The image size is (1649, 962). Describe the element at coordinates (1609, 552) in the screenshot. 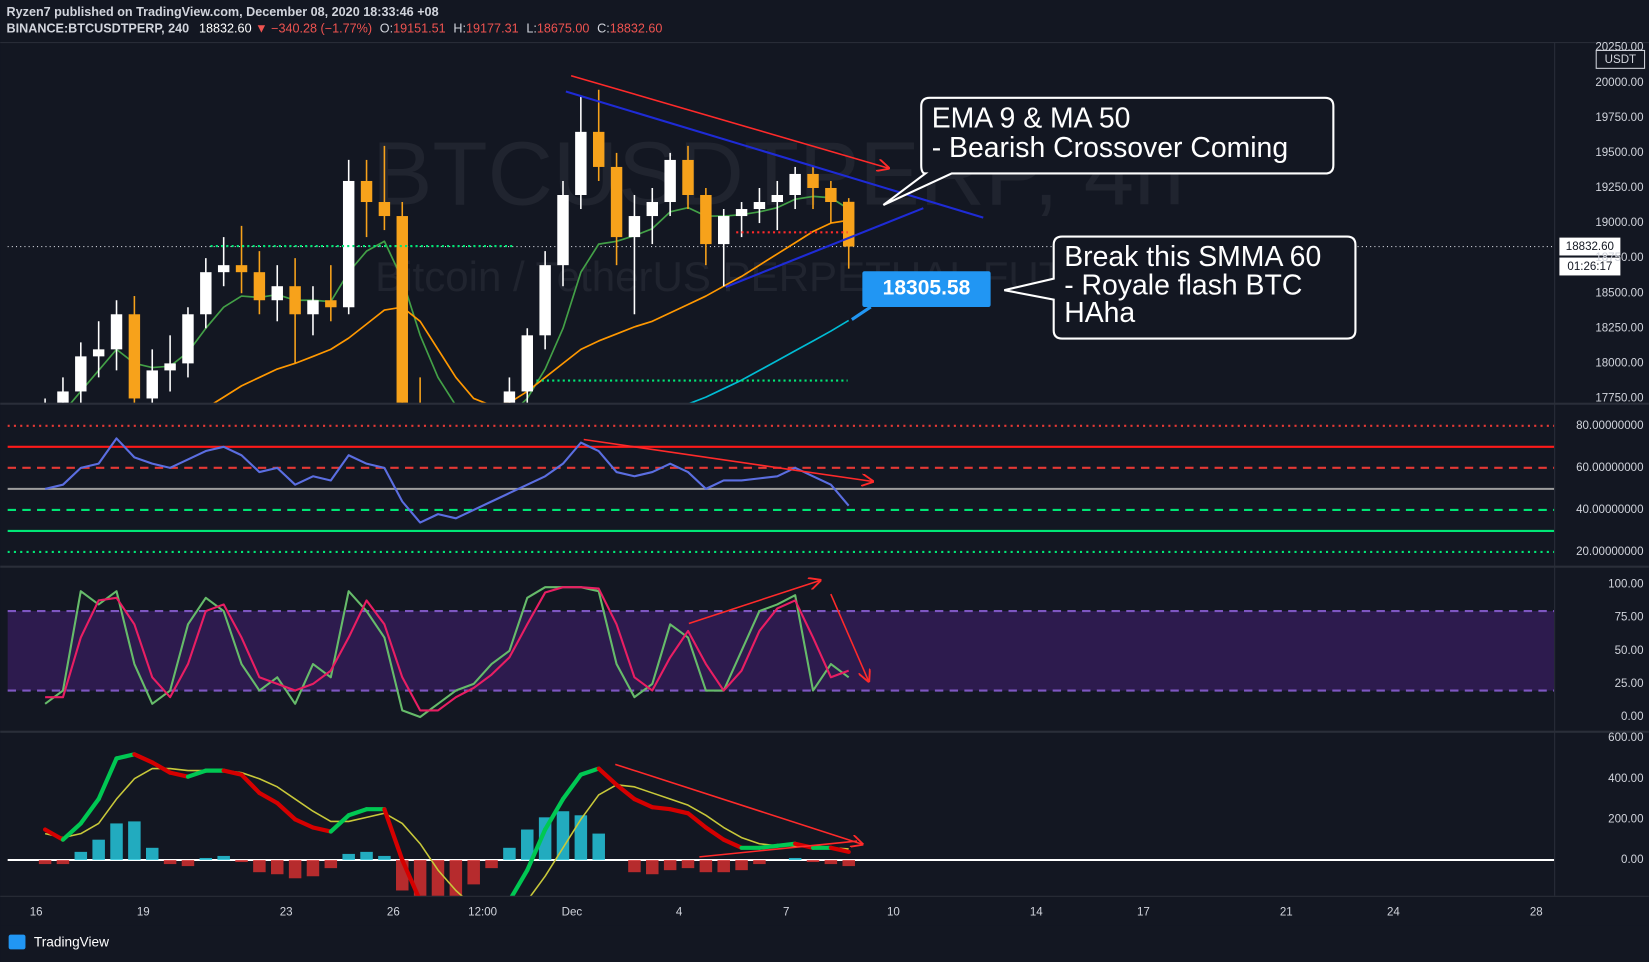

I see `y-tick-label: 20.00000000` at that location.